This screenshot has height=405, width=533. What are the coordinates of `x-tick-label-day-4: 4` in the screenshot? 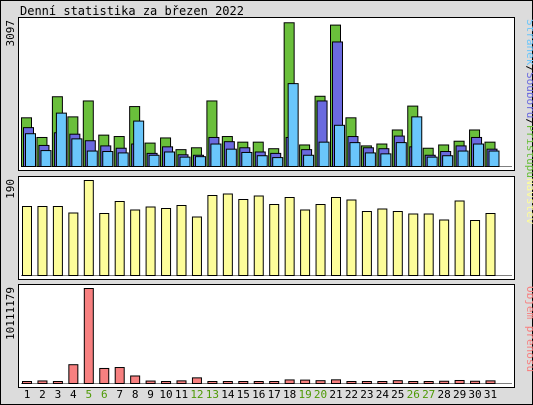 It's located at (73, 394).